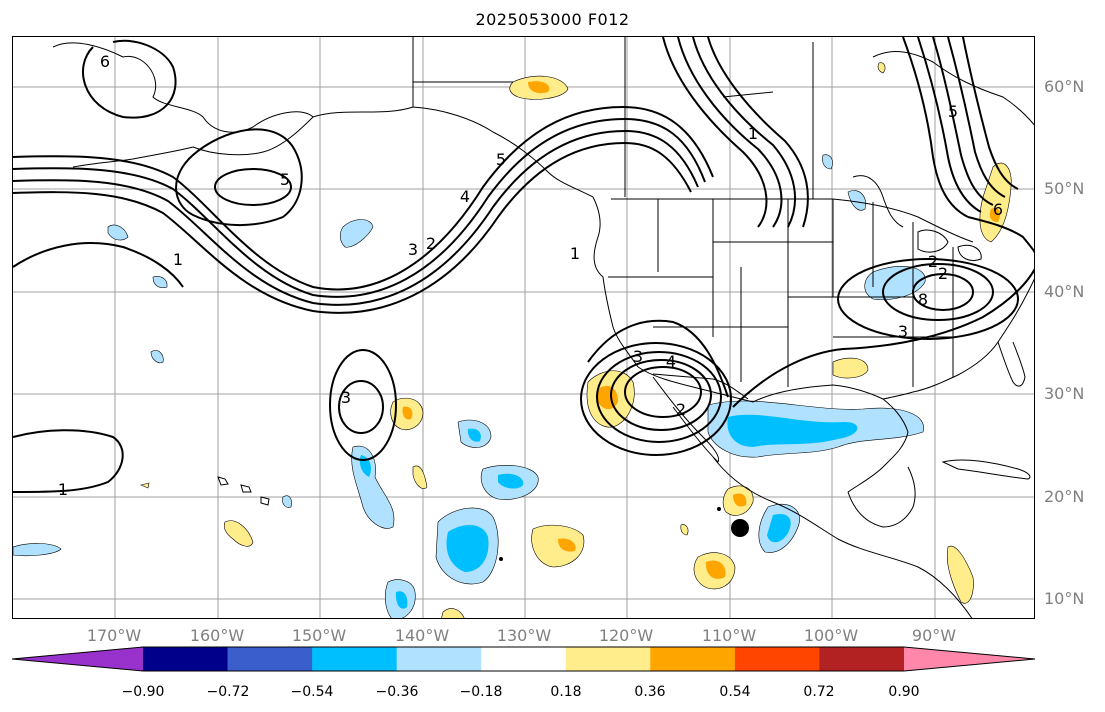 The width and height of the screenshot is (1105, 712). What do you see at coordinates (729, 635) in the screenshot?
I see `lon-label-110w: 110°W` at bounding box center [729, 635].